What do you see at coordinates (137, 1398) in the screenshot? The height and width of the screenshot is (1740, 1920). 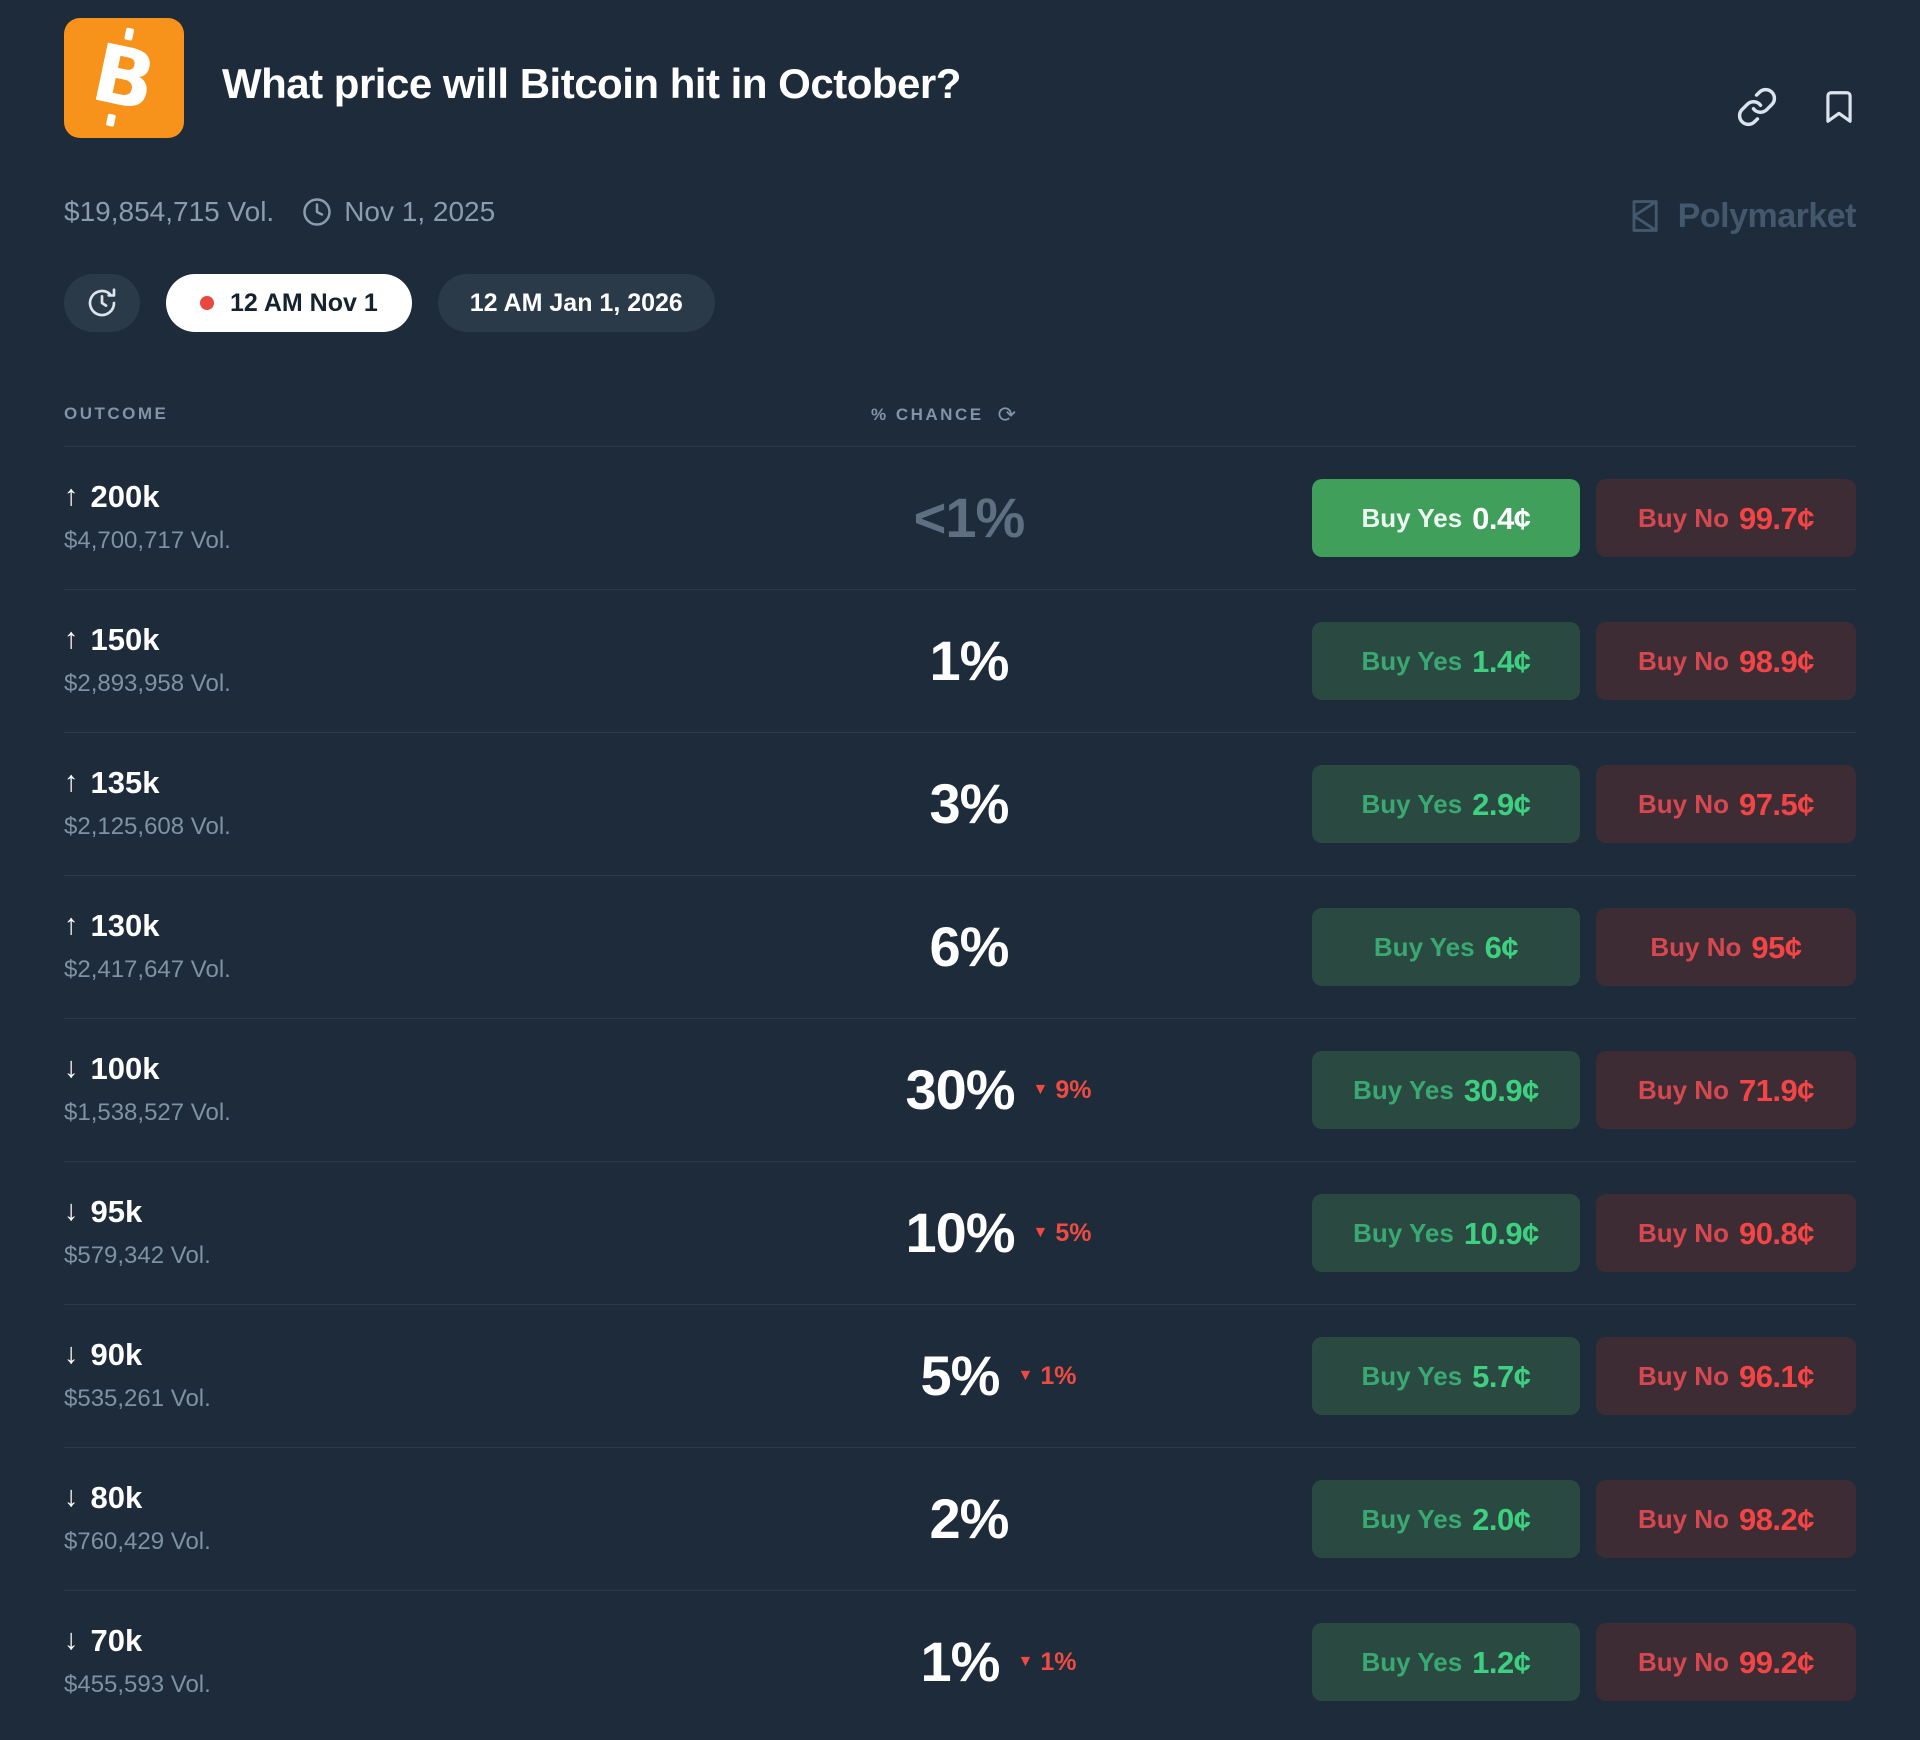 I see `outcome-volume: $535,261 Vol.` at bounding box center [137, 1398].